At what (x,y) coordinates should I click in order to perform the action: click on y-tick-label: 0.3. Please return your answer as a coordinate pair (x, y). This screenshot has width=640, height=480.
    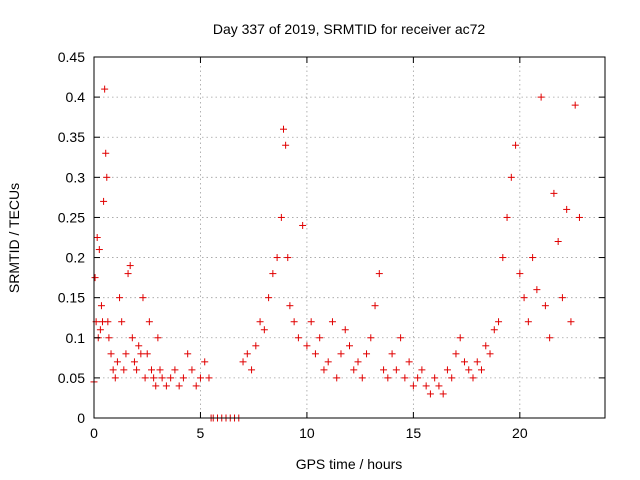
    Looking at the image, I should click on (76, 177).